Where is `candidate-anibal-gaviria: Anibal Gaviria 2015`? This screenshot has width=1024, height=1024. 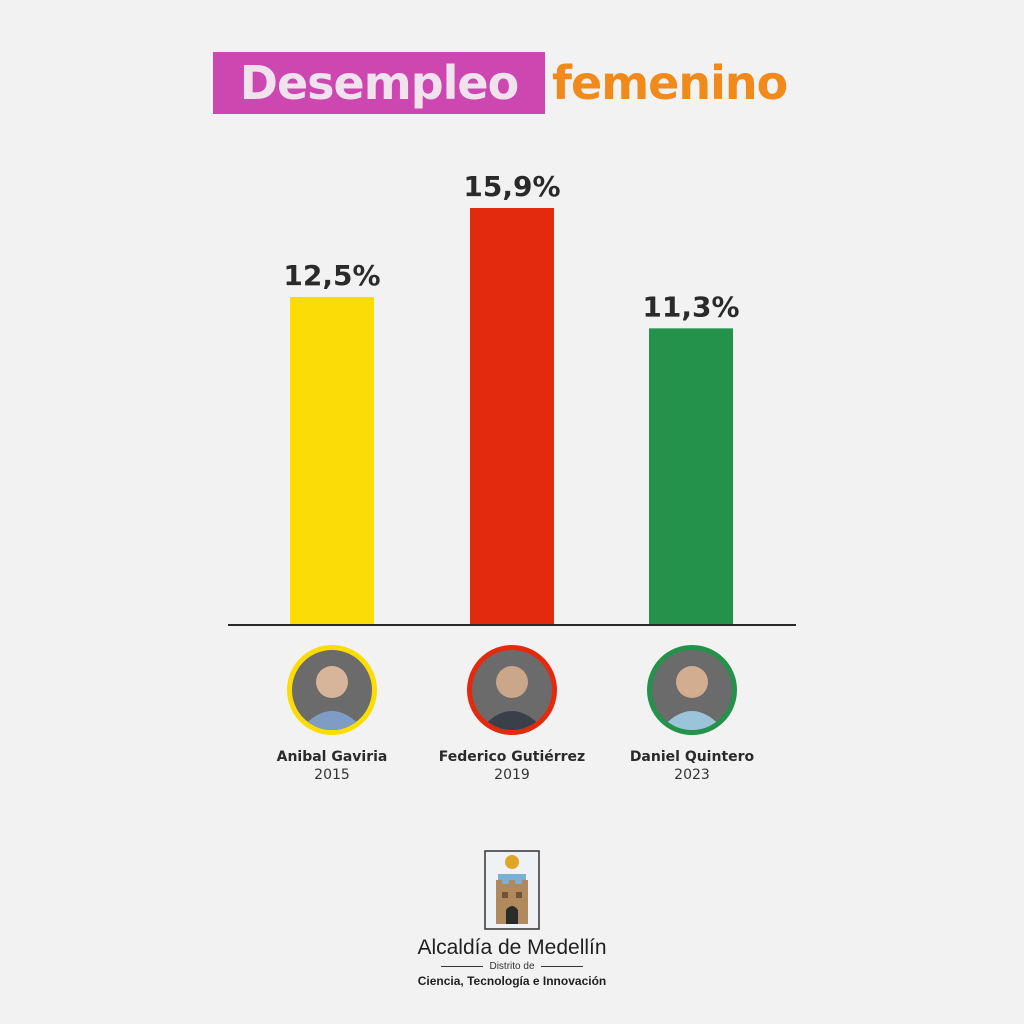 candidate-anibal-gaviria: Anibal Gaviria 2015 is located at coordinates (332, 714).